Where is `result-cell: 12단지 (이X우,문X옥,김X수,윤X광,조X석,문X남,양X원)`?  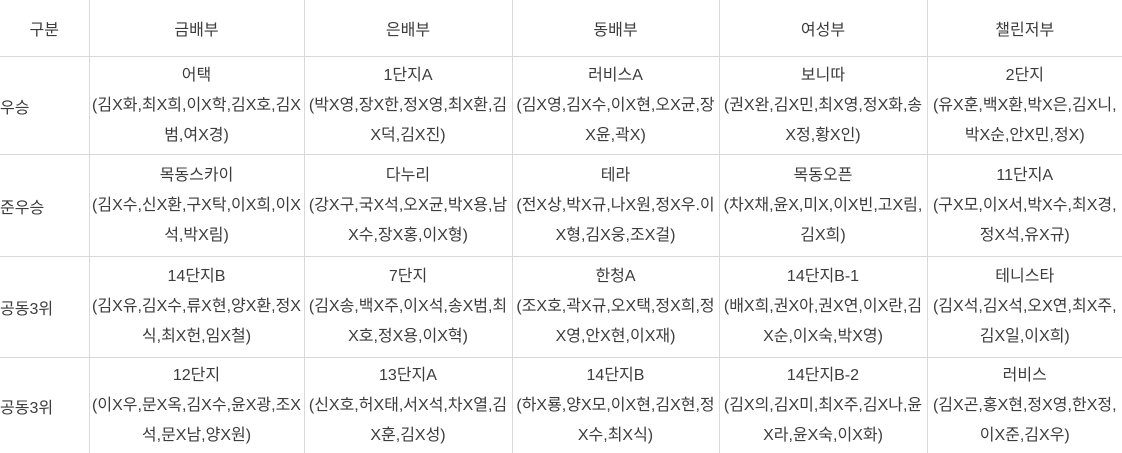
result-cell: 12단지 (이X우,문X옥,김X수,윤X광,조X석,문X남,양X원) is located at coordinates (196, 405).